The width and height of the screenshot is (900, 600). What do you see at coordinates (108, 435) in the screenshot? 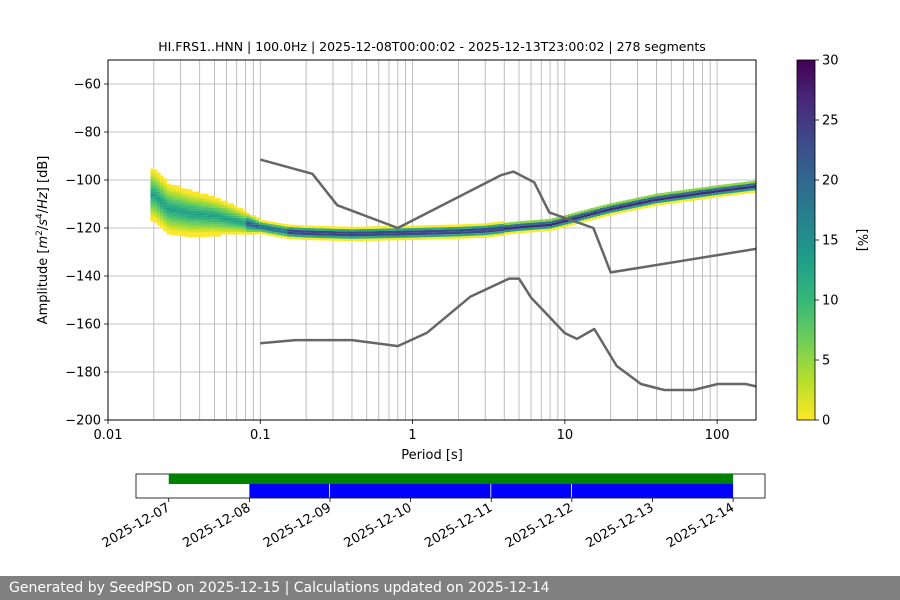
I see `x-tick-label: 0.01` at bounding box center [108, 435].